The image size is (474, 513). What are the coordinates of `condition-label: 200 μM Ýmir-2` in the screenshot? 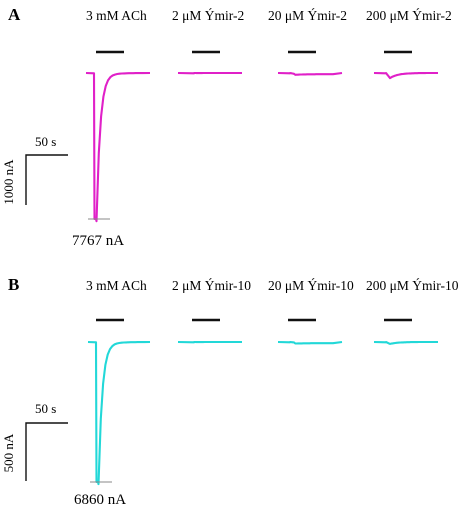 It's located at (409, 15).